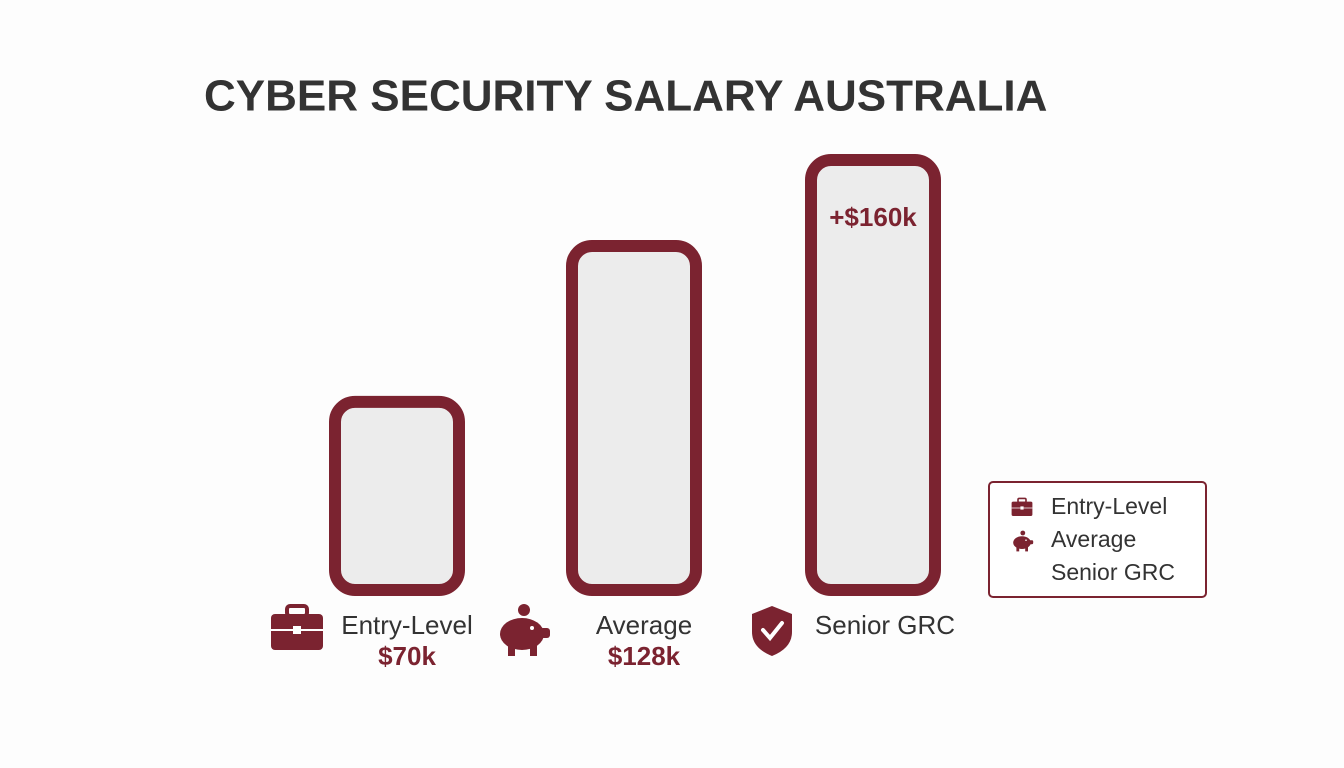  What do you see at coordinates (407, 625) in the screenshot?
I see `x-tick-label: Entry-Level` at bounding box center [407, 625].